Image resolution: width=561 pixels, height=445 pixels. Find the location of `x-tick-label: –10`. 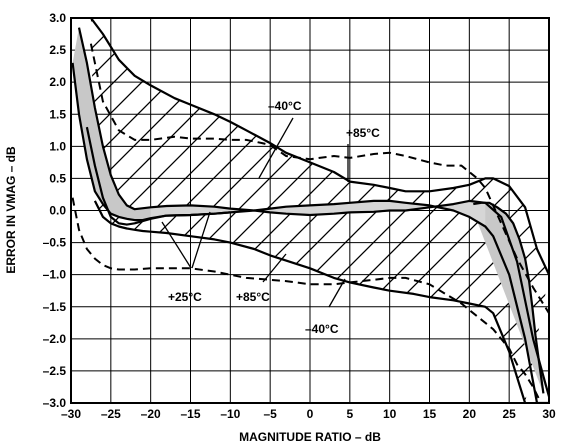

x-tick-label: –10 is located at coordinates (230, 414).